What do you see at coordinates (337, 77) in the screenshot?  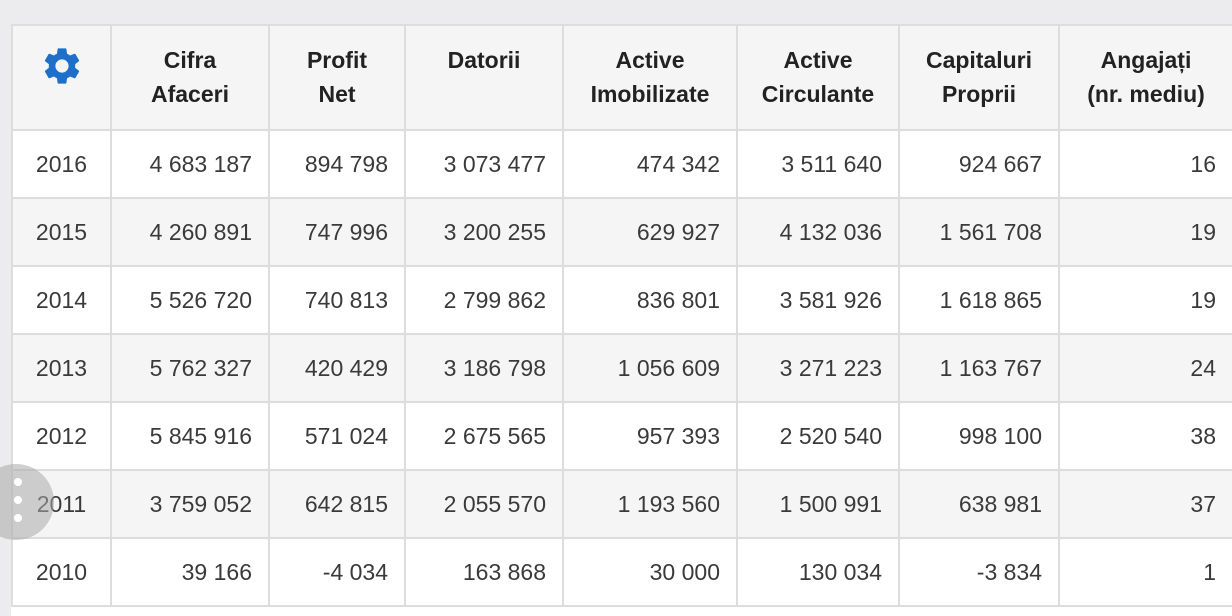 I see `column-header-profit-net: Profit Net` at bounding box center [337, 77].